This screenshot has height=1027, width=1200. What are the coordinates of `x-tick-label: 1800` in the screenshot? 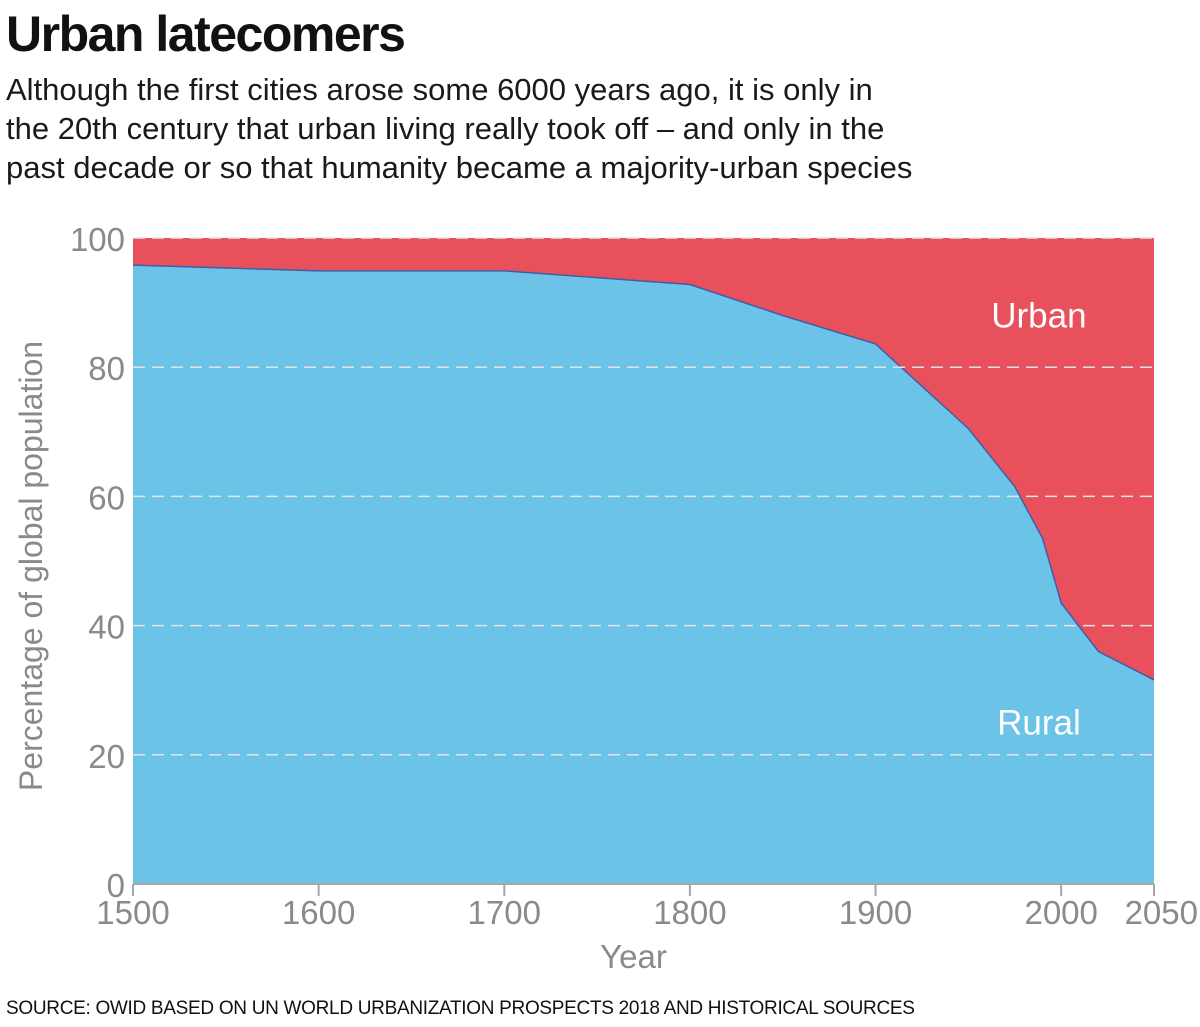 It's located at (689, 912).